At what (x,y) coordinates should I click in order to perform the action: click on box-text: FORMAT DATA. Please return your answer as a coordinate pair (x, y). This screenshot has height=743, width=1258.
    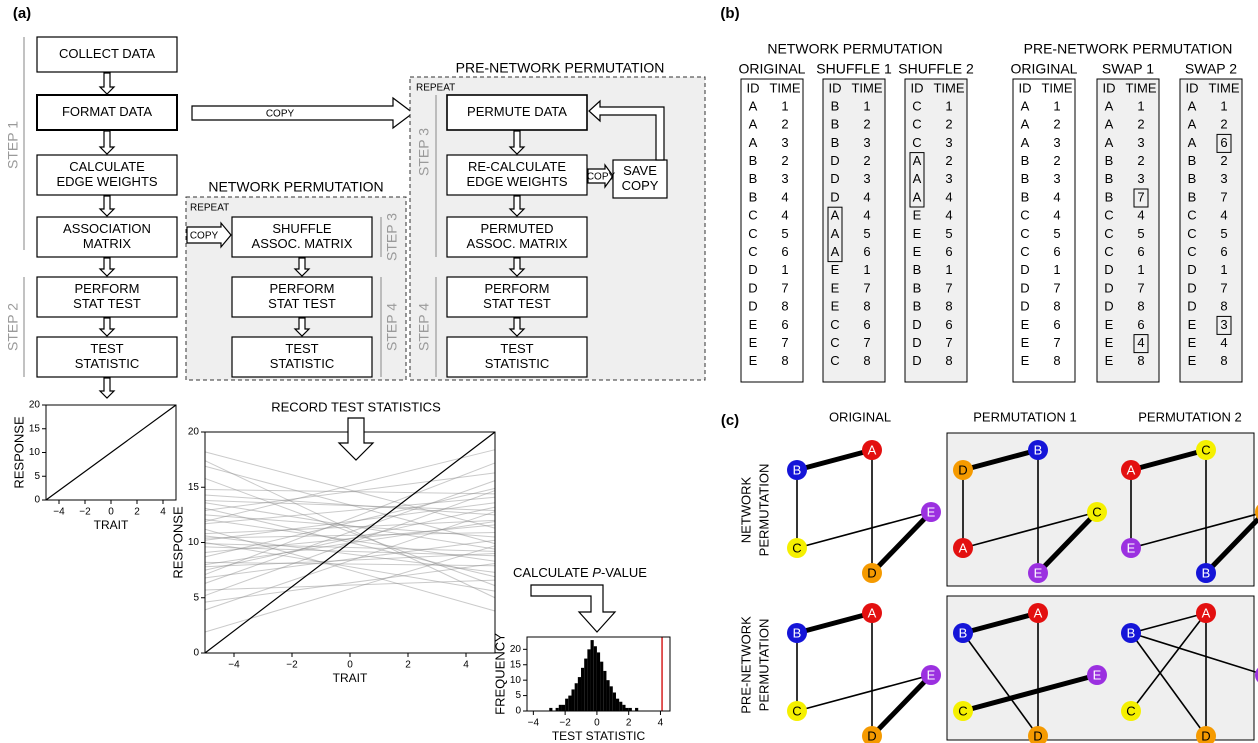
    Looking at the image, I should click on (107, 111).